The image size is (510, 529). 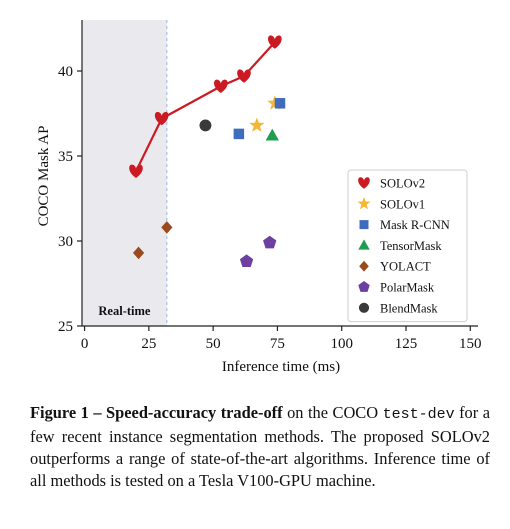 What do you see at coordinates (364, 286) in the screenshot?
I see `legend-marker-polarmask` at bounding box center [364, 286].